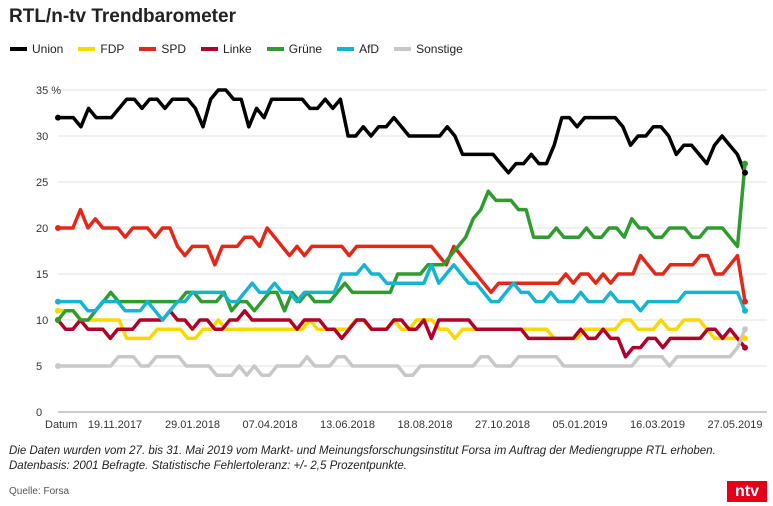 The width and height of the screenshot is (773, 506). I want to click on legend-item-7: Sonstige, so click(428, 49).